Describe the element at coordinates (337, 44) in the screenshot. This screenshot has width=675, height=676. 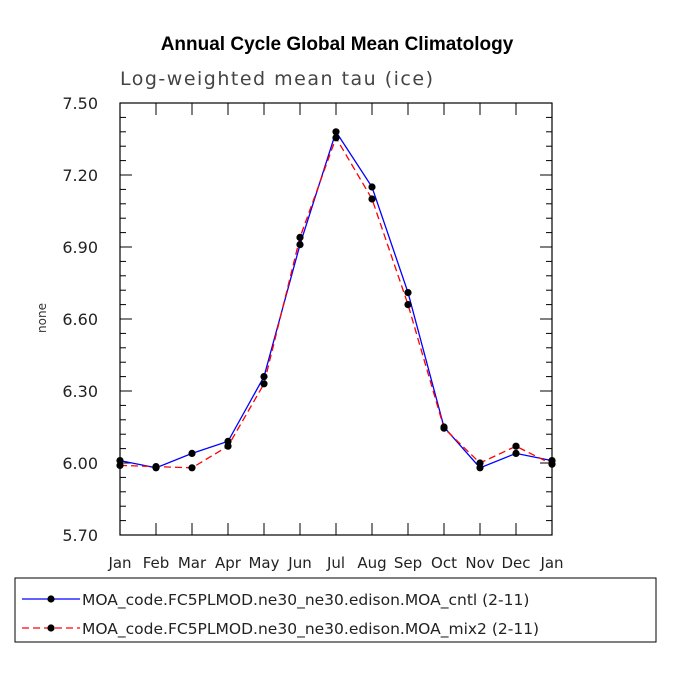
I see `chart-title: Annual Cycle Global Mean Climatology` at that location.